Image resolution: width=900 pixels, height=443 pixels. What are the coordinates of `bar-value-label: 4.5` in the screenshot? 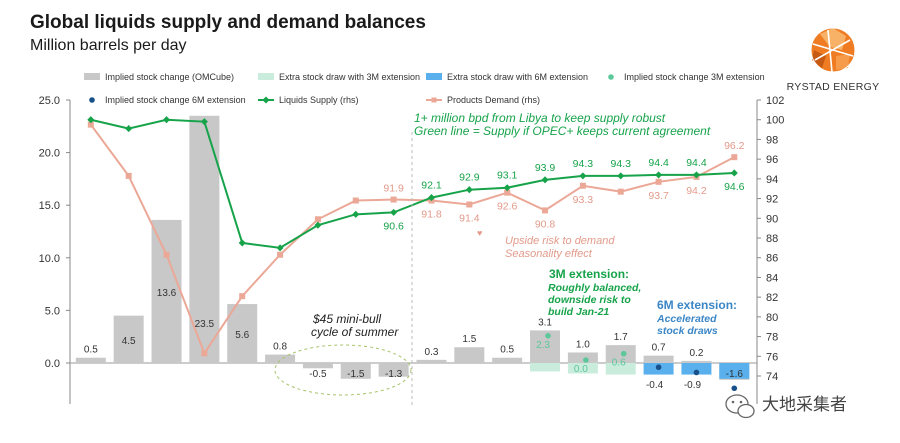 It's located at (129, 341).